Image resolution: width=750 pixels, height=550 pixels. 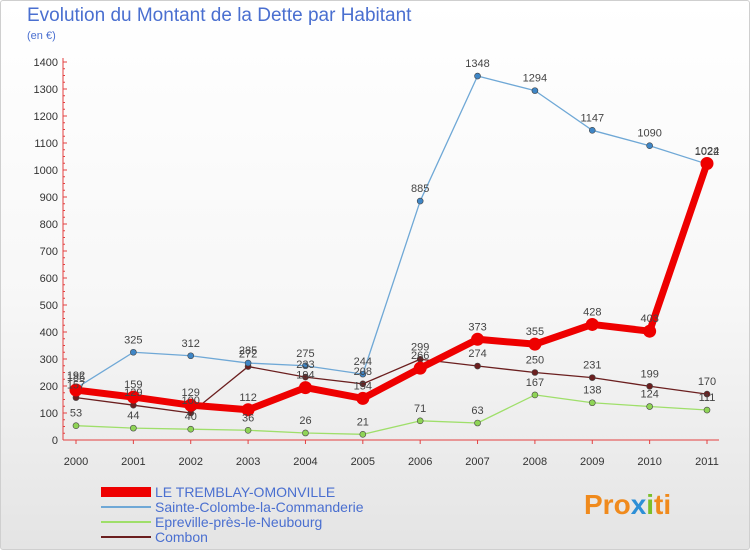 What do you see at coordinates (391, 414) in the screenshot?
I see `series-line-epreville-pres-le-neubourg` at bounding box center [391, 414].